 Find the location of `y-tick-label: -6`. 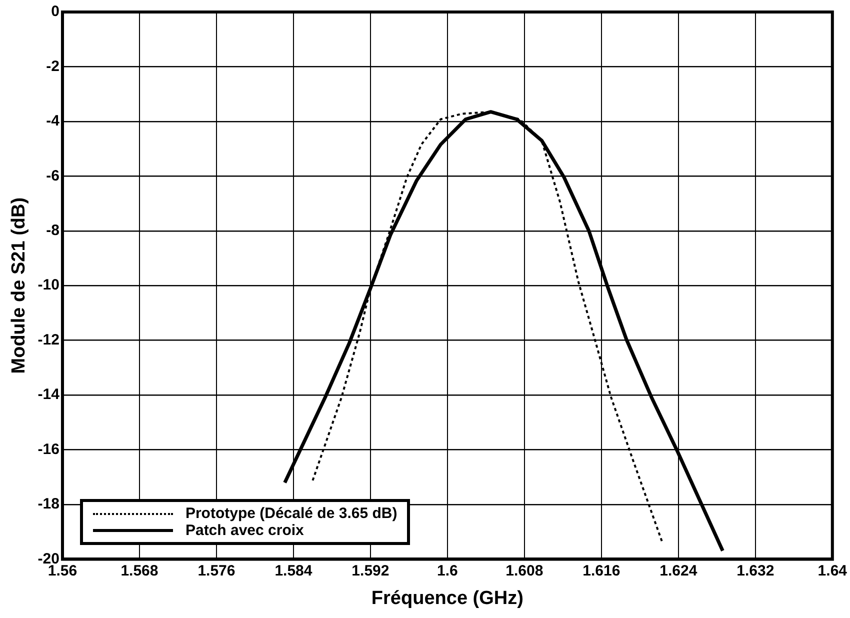

y-tick-label: -6 is located at coordinates (53, 175).